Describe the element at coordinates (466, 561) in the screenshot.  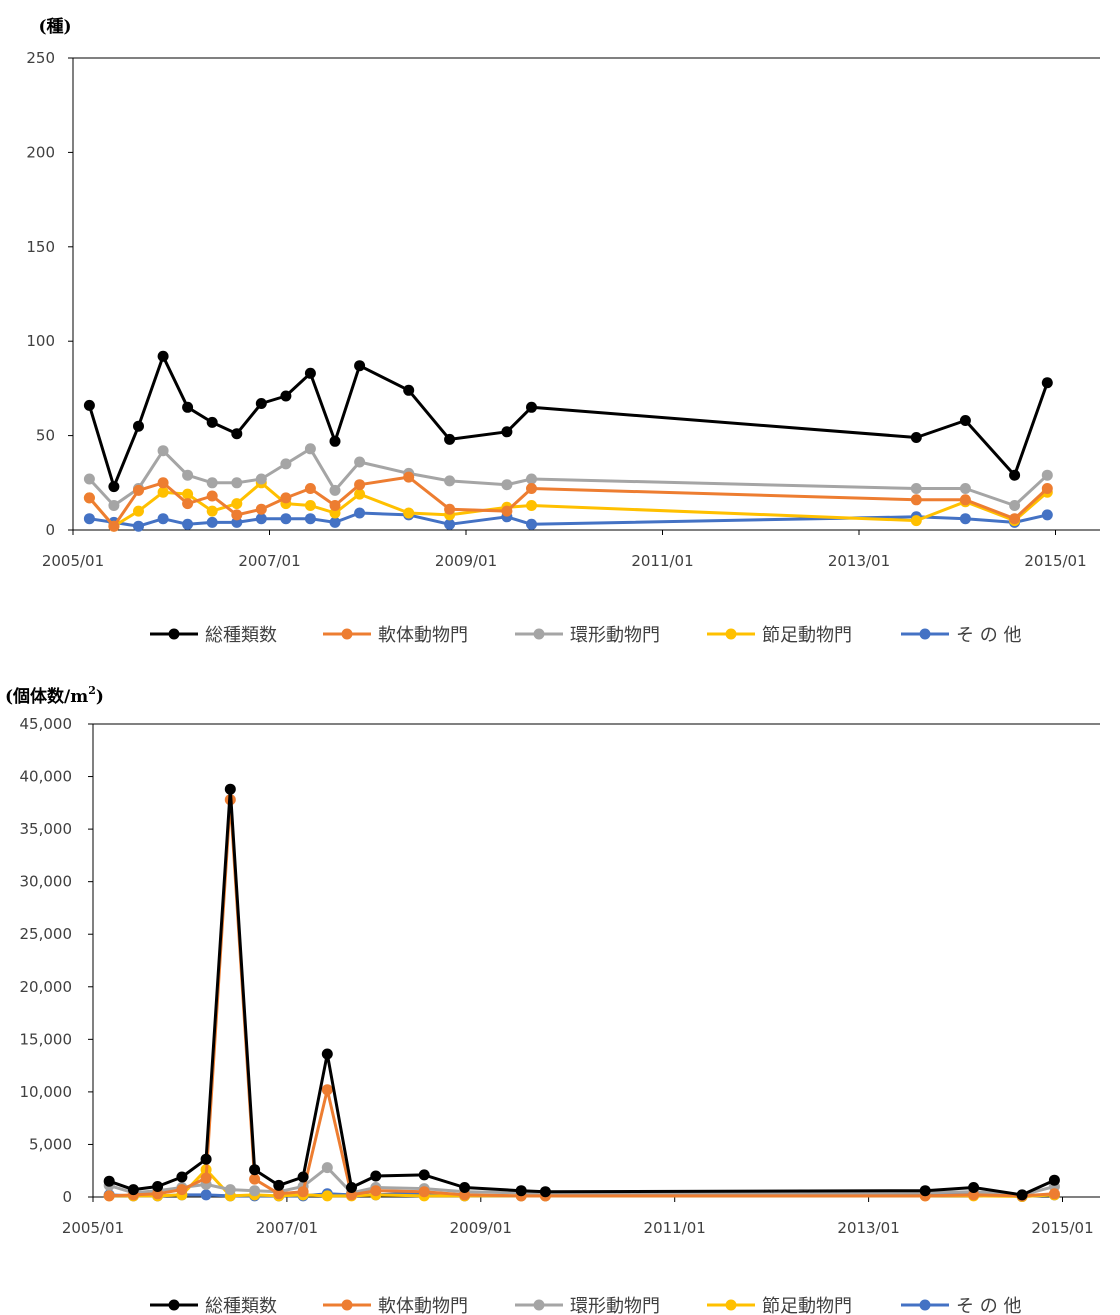
I see `x-tick-label: 2009/01` at that location.